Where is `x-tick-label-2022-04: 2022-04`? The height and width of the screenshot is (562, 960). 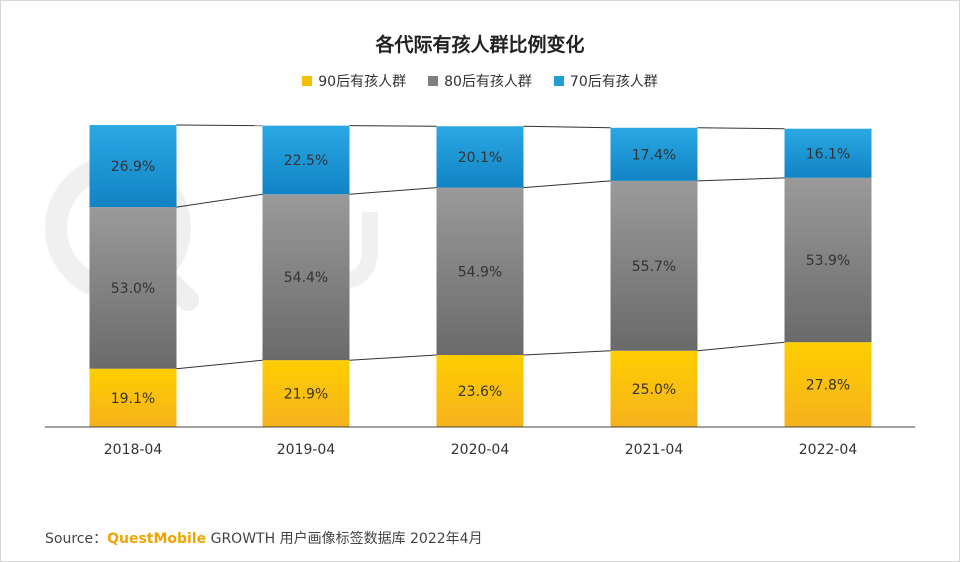 x-tick-label-2022-04: 2022-04 is located at coordinates (828, 450).